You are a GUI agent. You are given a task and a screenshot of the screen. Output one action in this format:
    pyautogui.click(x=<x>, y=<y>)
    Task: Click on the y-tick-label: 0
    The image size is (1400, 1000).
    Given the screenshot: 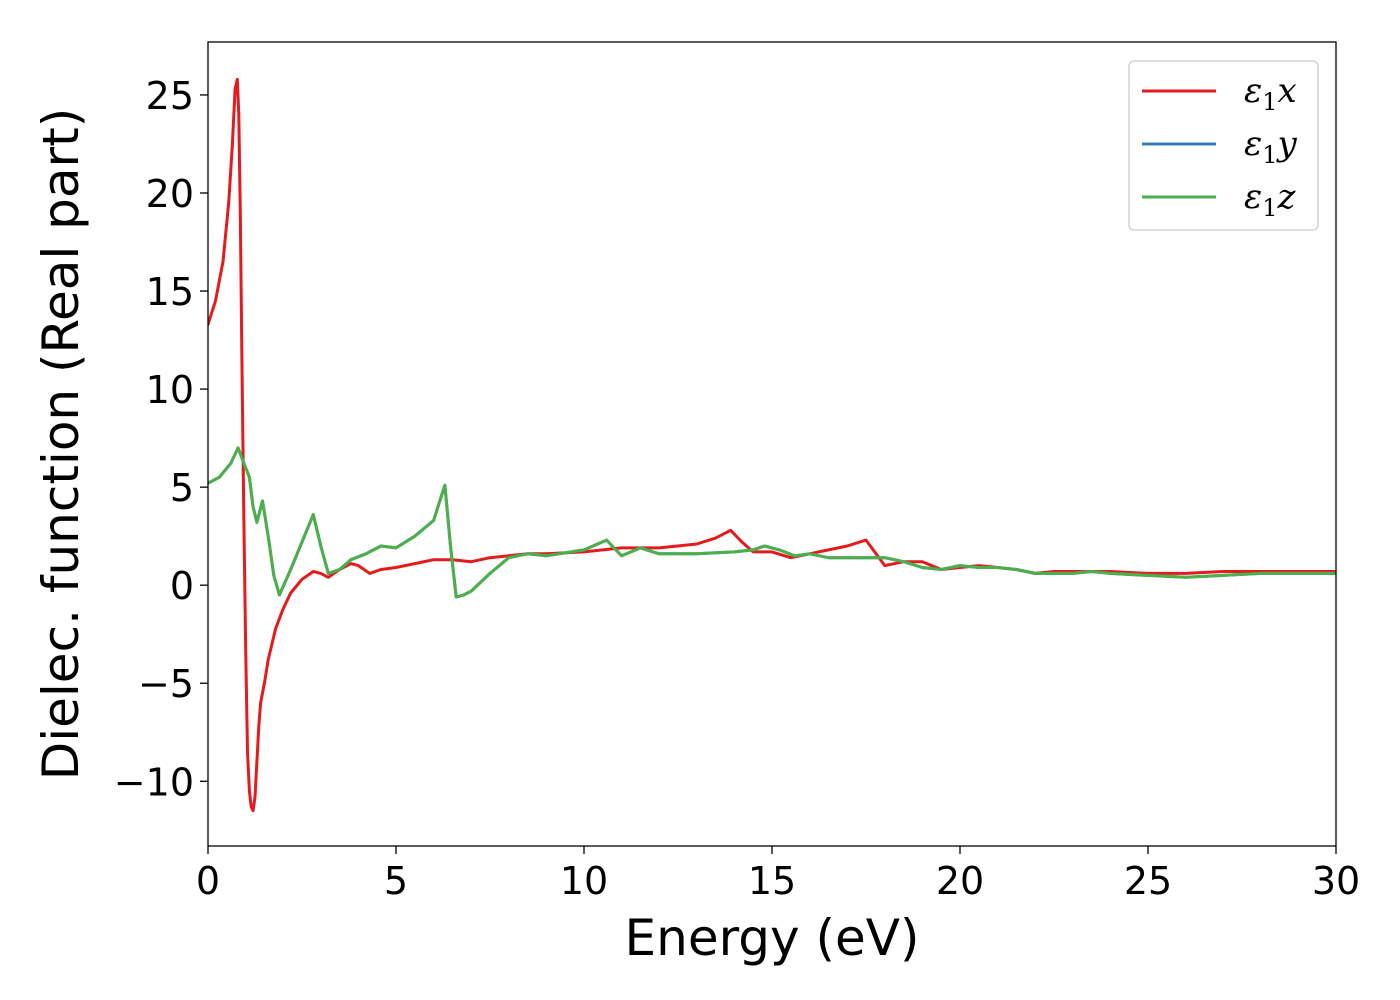 What is the action you would take?
    pyautogui.click(x=182, y=586)
    